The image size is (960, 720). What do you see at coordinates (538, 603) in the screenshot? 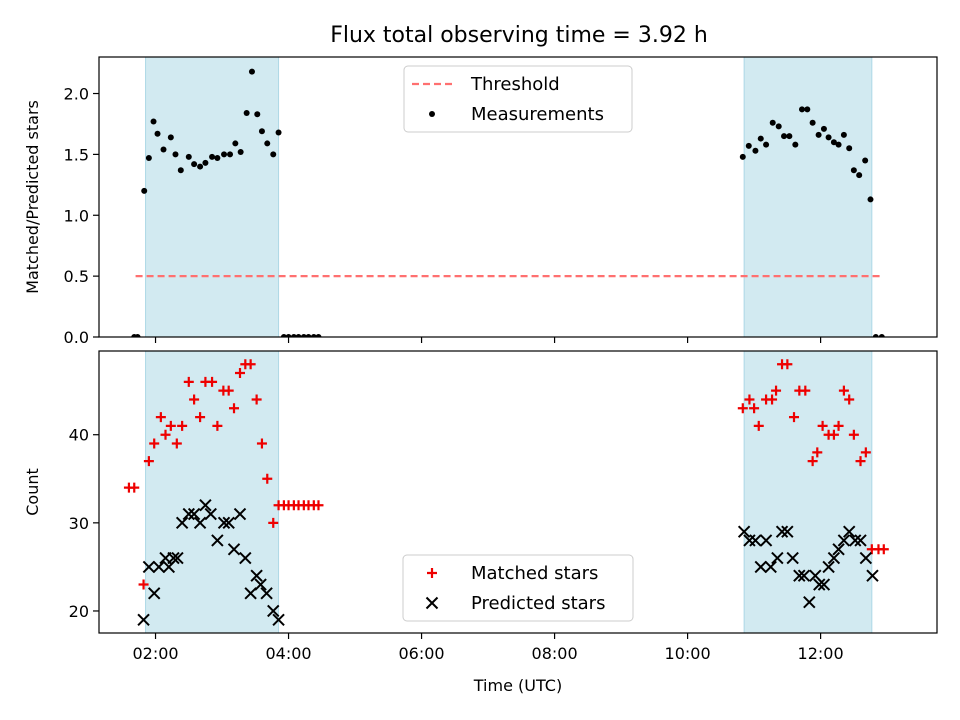
I see `legend-predicted-label: Predicted stars` at bounding box center [538, 603].